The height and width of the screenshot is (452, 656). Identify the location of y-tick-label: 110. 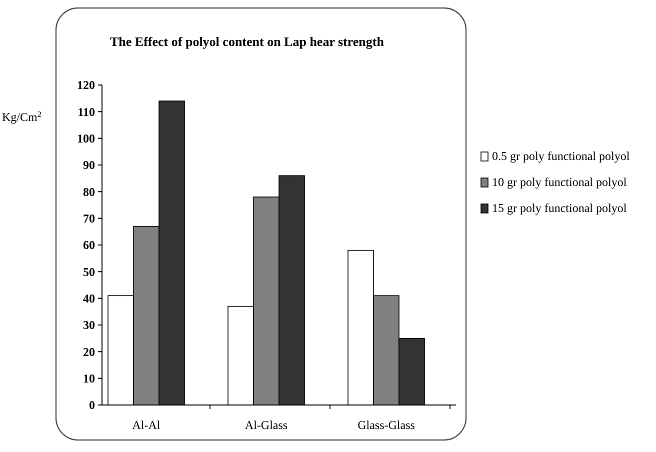
(86, 111).